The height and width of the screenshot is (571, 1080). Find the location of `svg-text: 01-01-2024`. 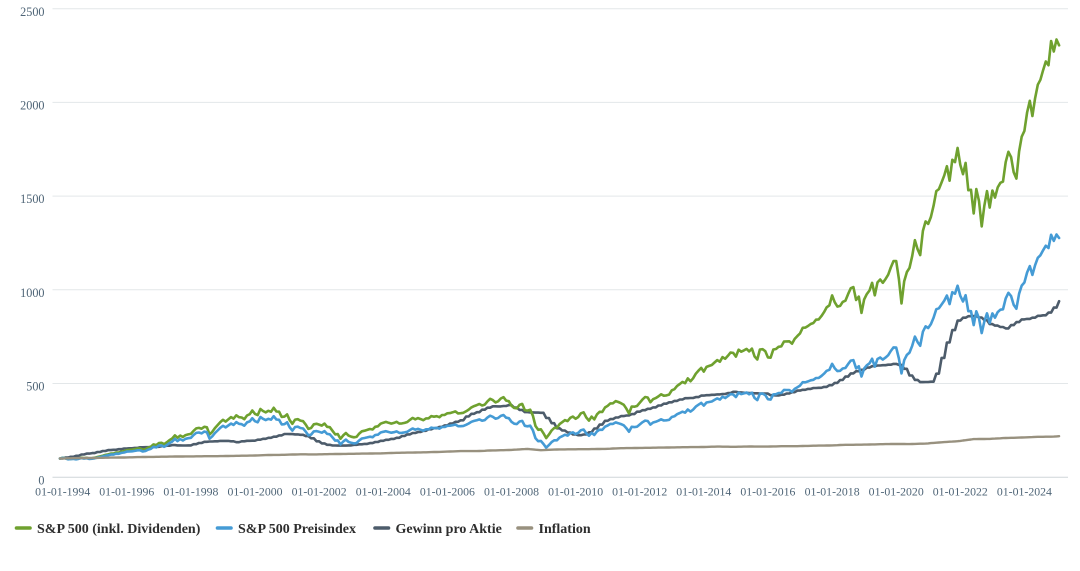

svg-text: 01-01-2024 is located at coordinates (1024, 492).